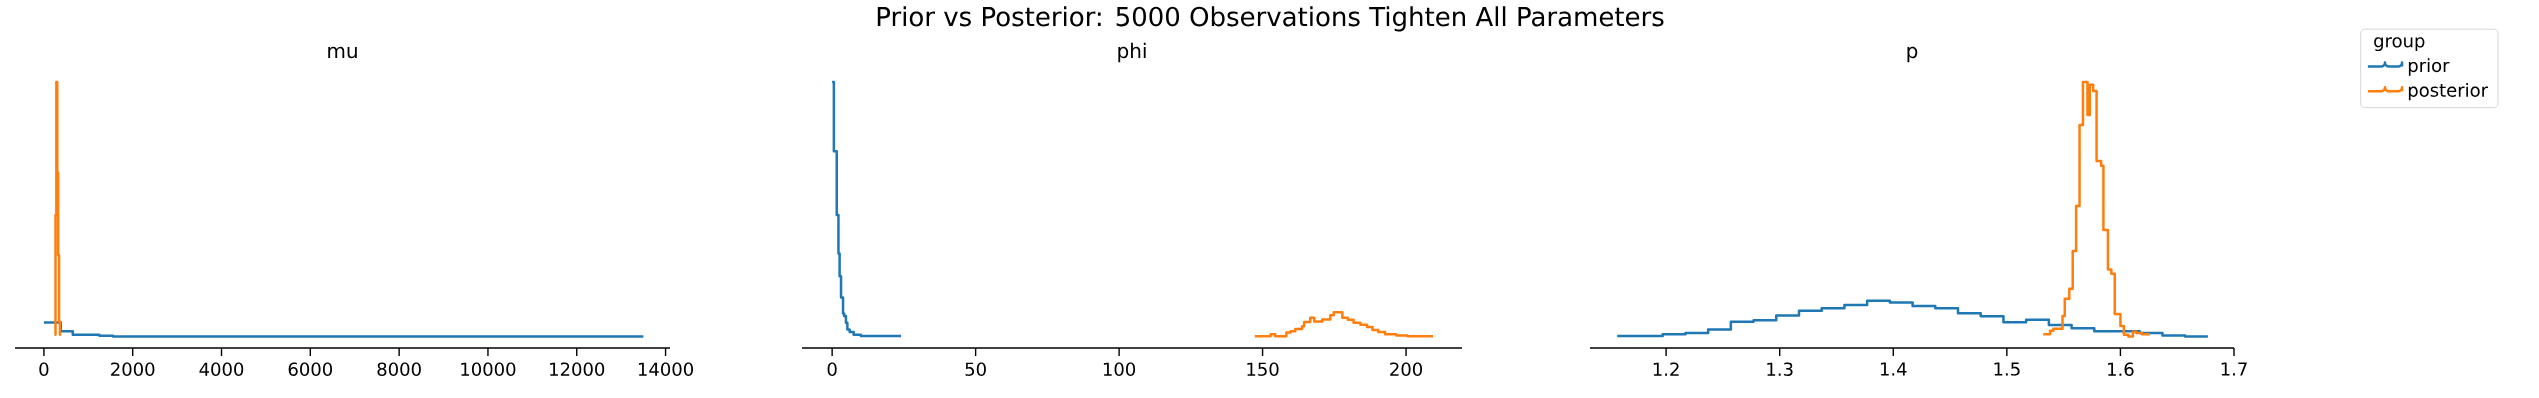  What do you see at coordinates (1893, 369) in the screenshot?
I see `x-tick-label: 1.4` at bounding box center [1893, 369].